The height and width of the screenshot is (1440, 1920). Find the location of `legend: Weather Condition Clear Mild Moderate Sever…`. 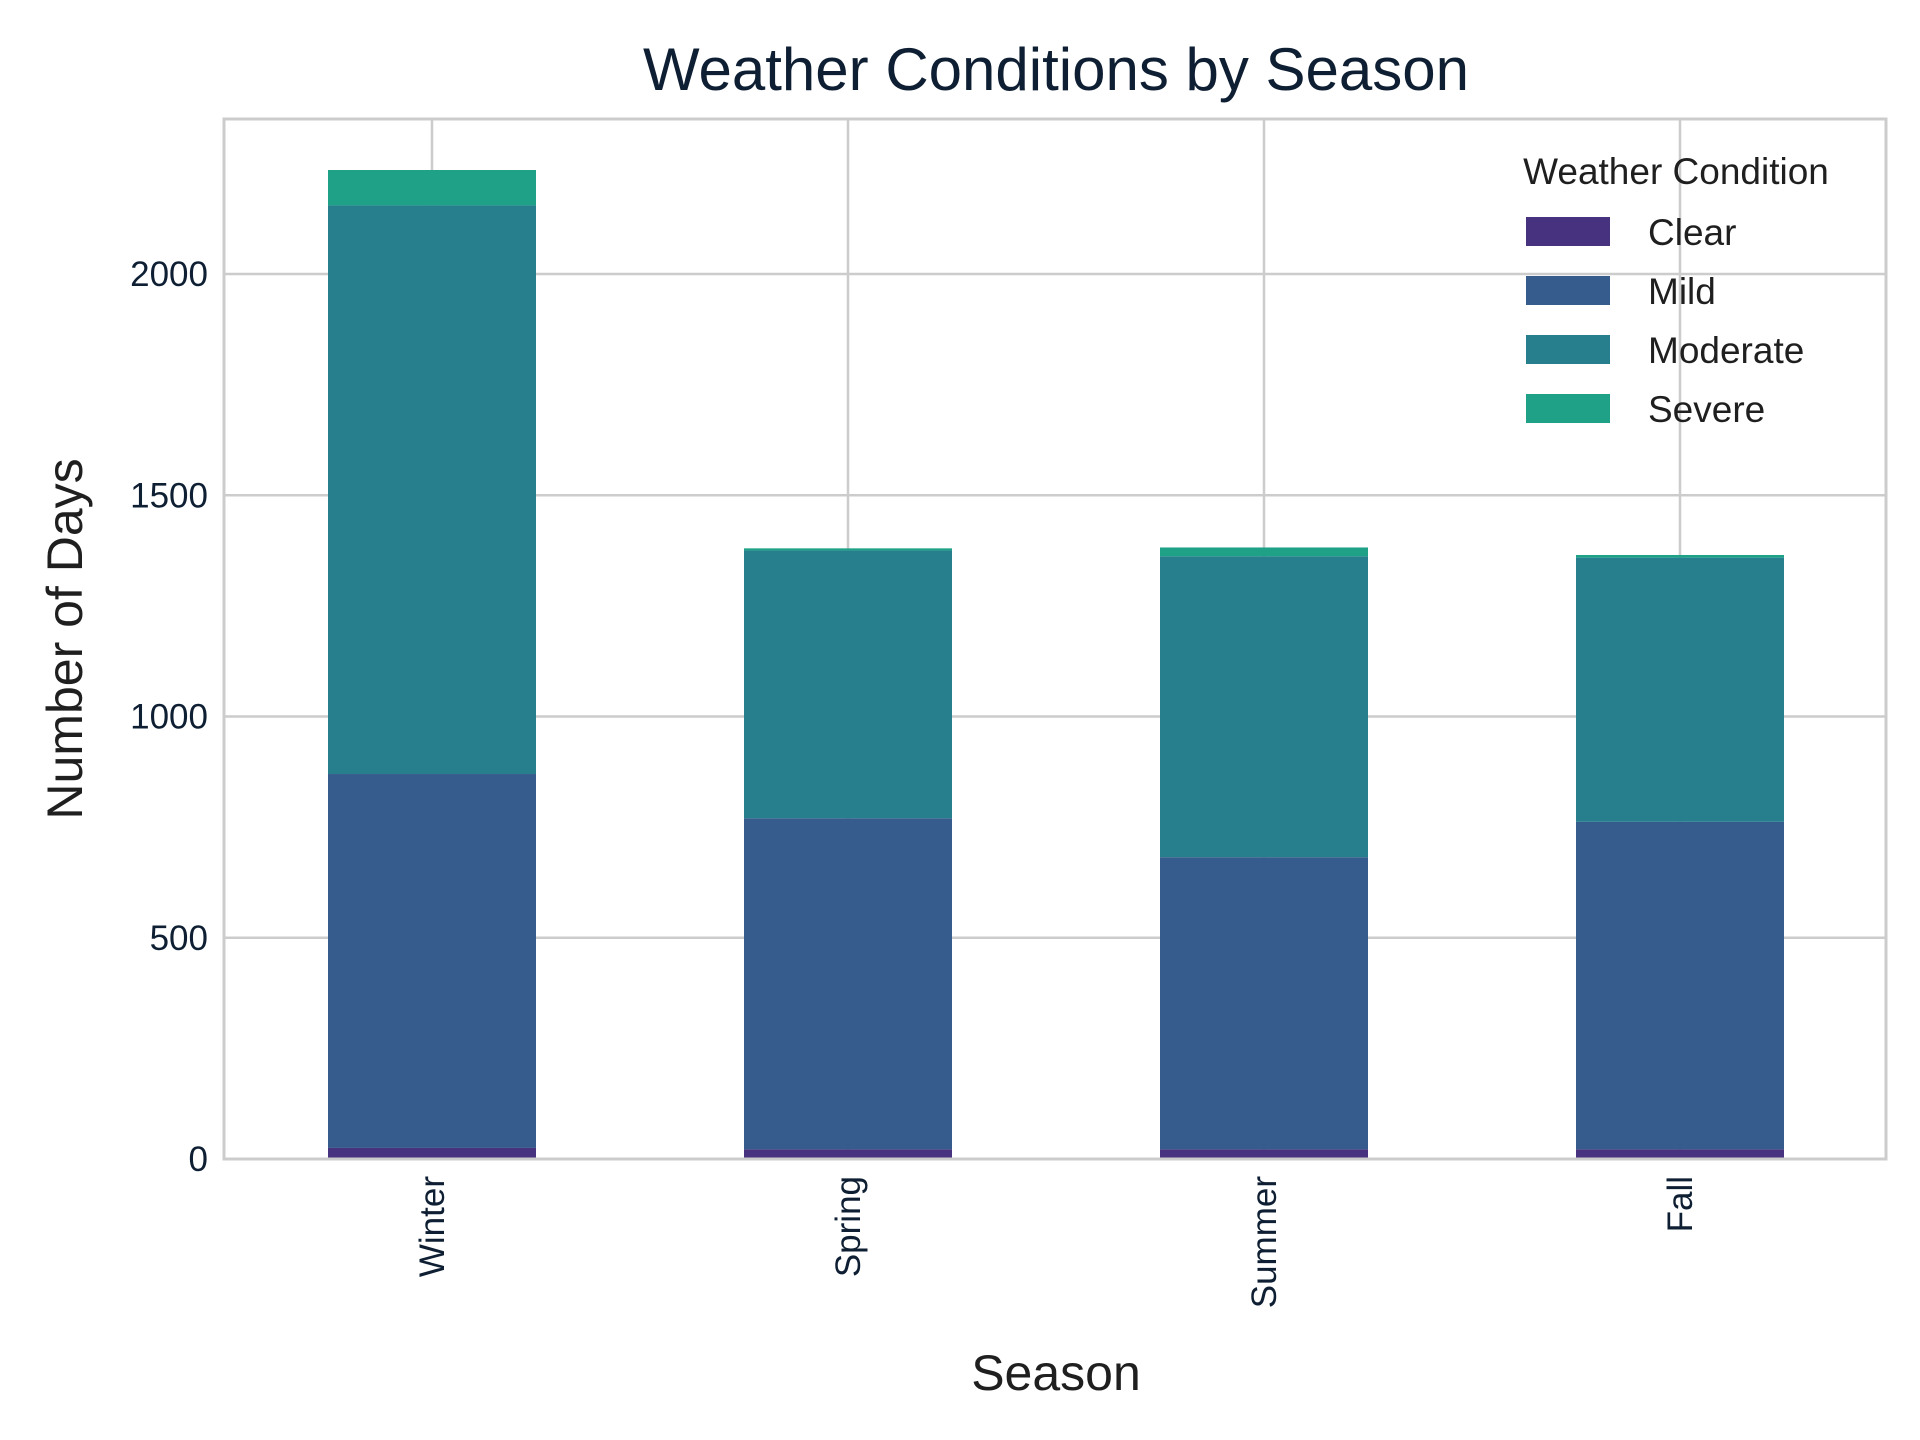

legend: Weather Condition Clear Mild Moderate Sever… is located at coordinates (1676, 290).